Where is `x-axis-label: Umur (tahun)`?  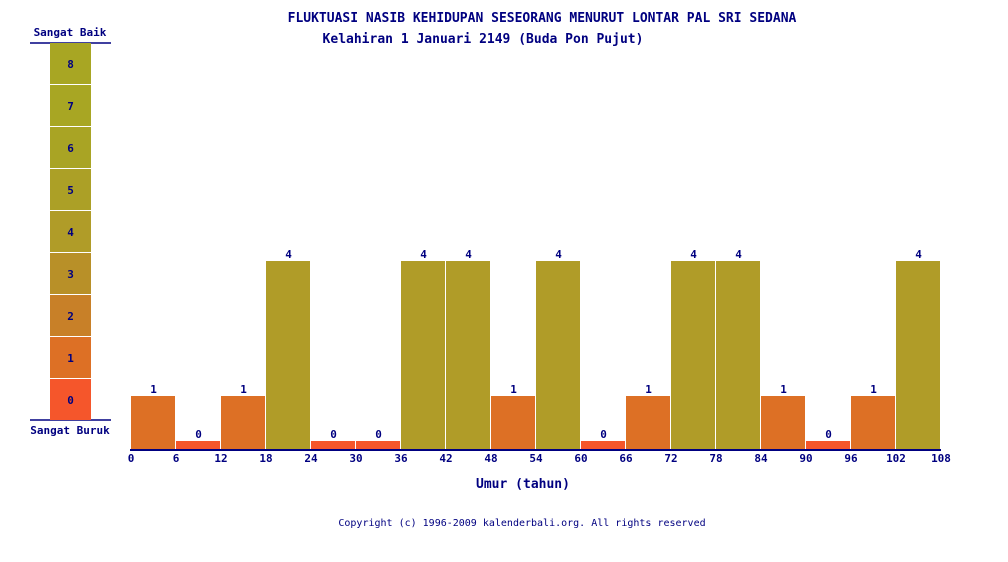 x-axis-label: Umur (tahun) is located at coordinates (523, 484).